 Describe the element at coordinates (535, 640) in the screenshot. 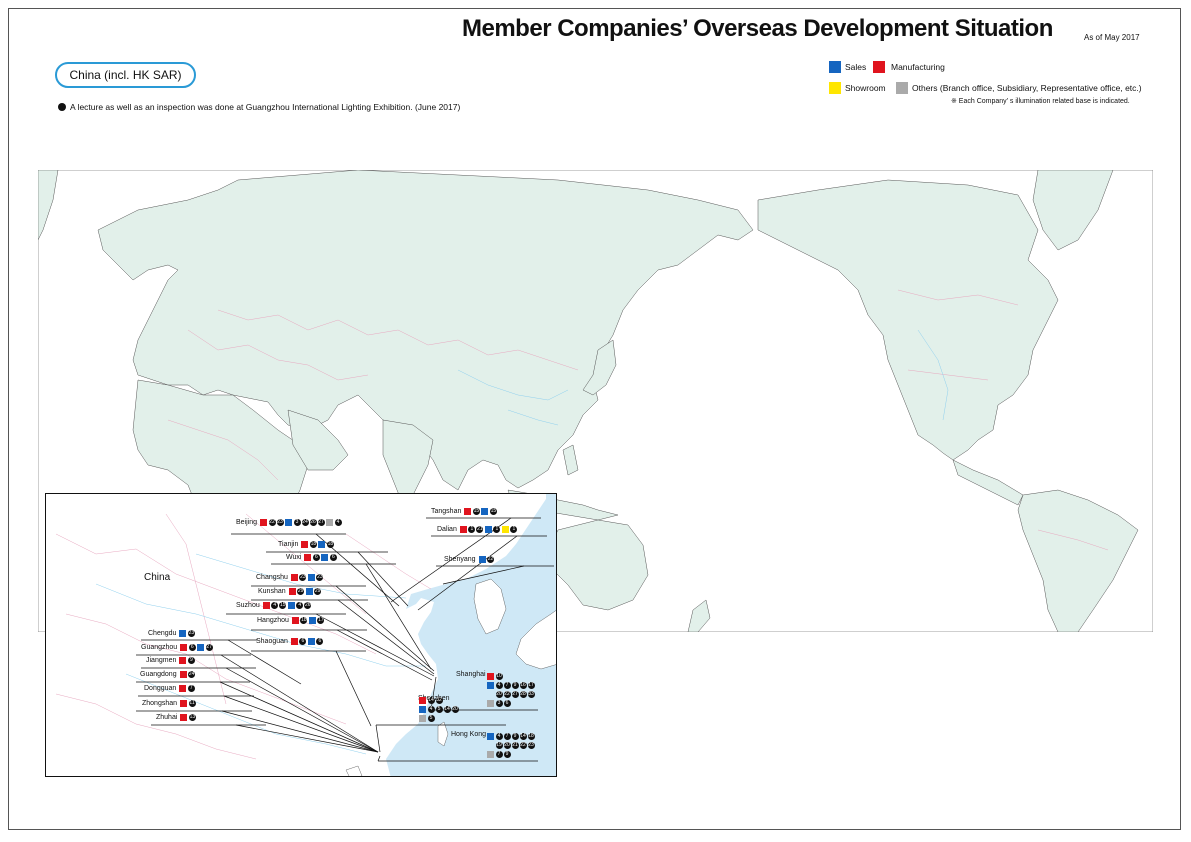

I see `inset-japan` at that location.